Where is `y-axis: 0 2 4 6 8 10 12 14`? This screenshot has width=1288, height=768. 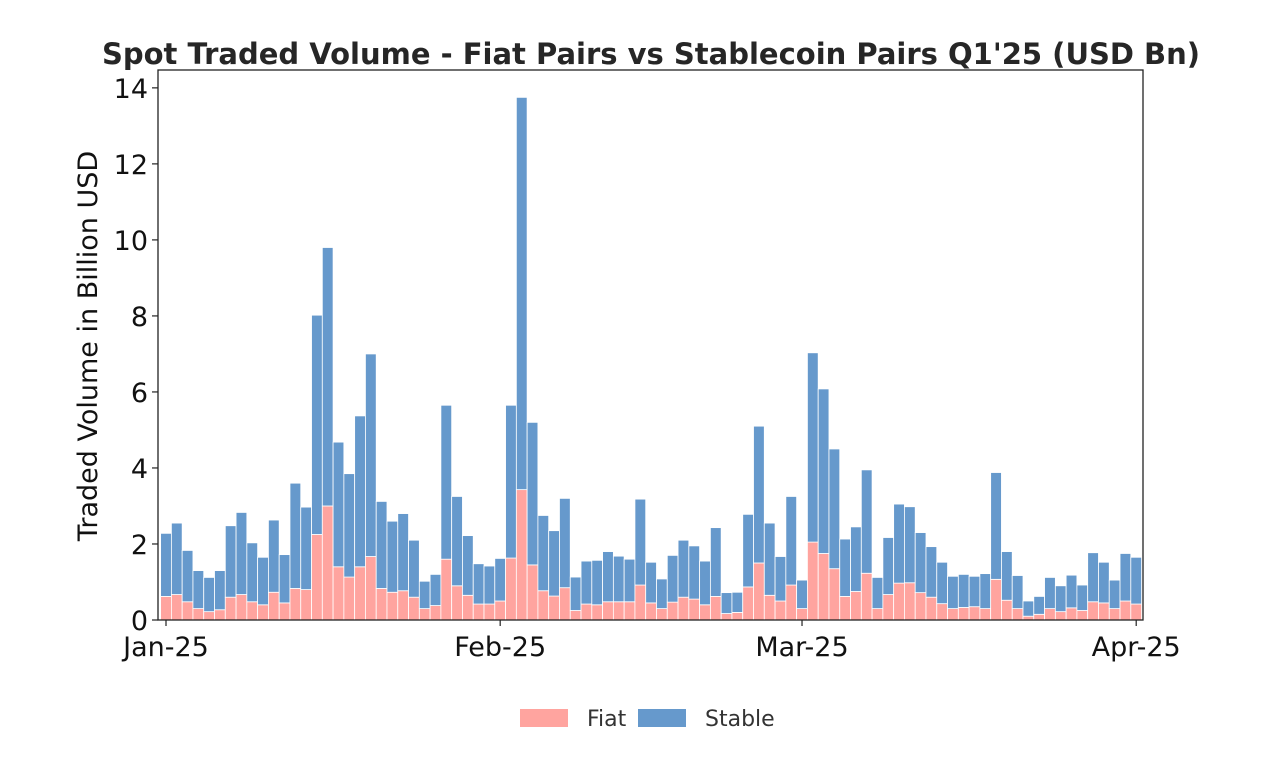 y-axis: 0 2 4 6 8 10 12 14 is located at coordinates (136, 355).